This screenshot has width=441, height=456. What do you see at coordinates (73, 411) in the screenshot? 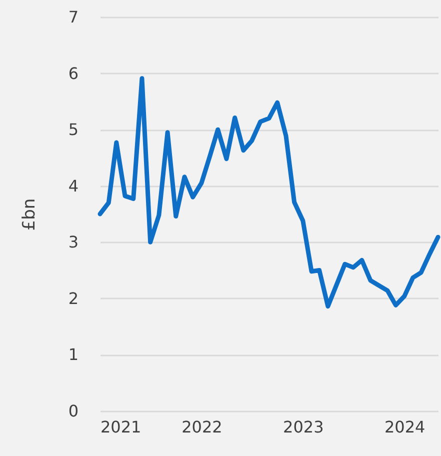
I see `y-tick-label: 0` at bounding box center [73, 411].